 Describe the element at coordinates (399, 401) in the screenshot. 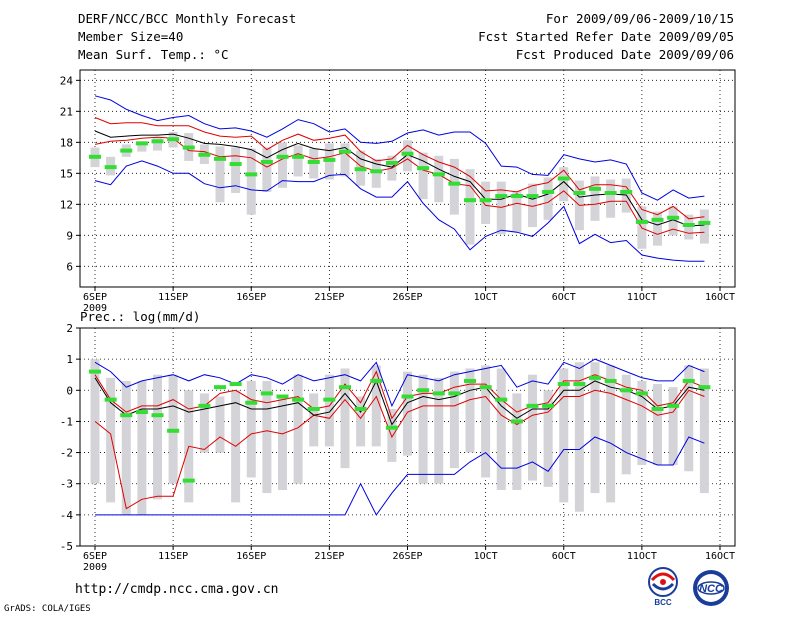

I see `prec-mean-line` at that location.